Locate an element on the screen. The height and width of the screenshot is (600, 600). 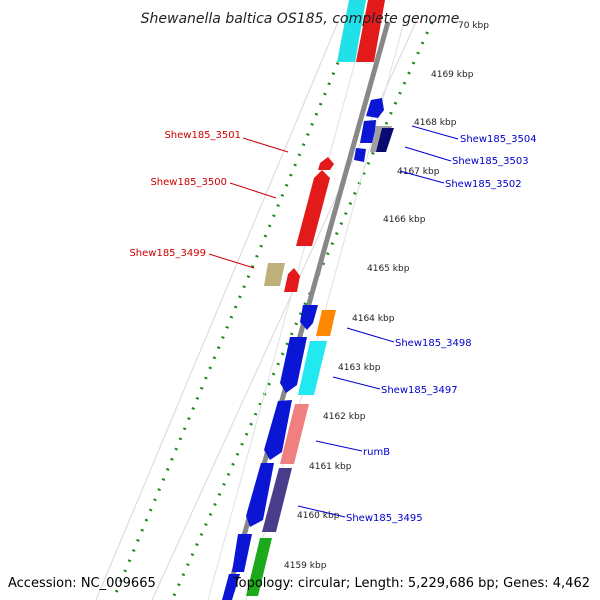
gene-label-shew185-3495: Shew185_3495 is located at coordinates (384, 518).